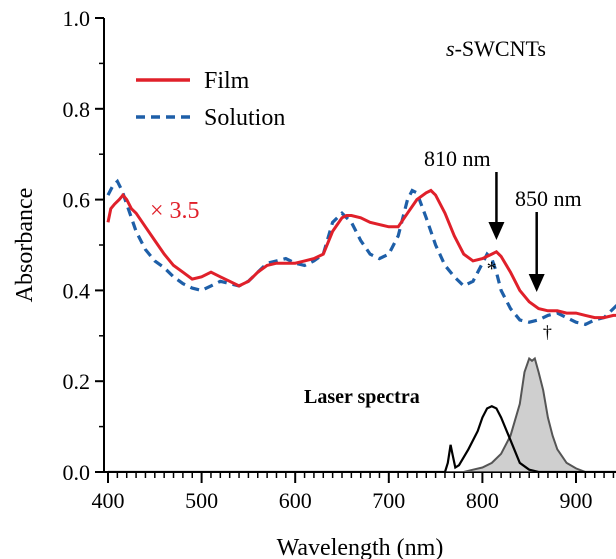 The height and width of the screenshot is (559, 616). What do you see at coordinates (201, 500) in the screenshot?
I see `x-tick-label: 500` at bounding box center [201, 500].